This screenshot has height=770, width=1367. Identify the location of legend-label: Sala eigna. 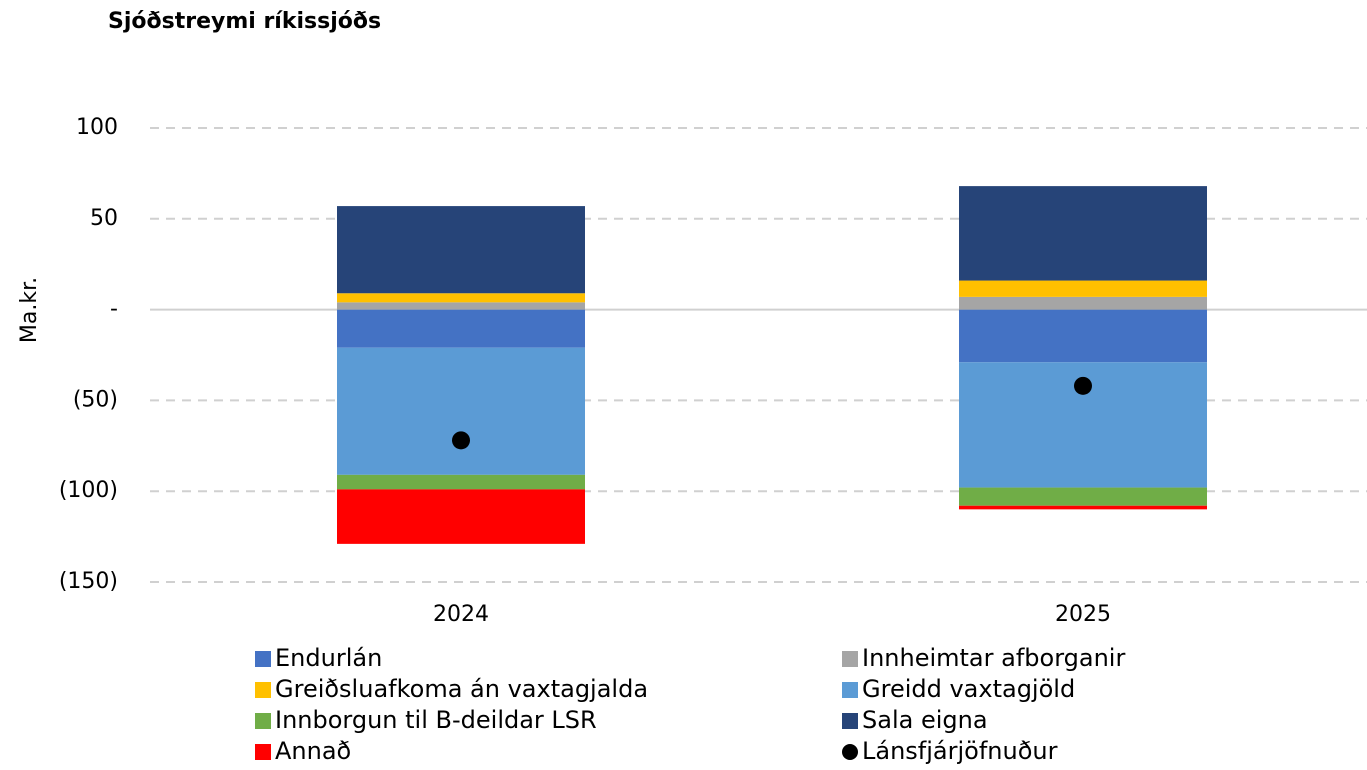
(925, 720).